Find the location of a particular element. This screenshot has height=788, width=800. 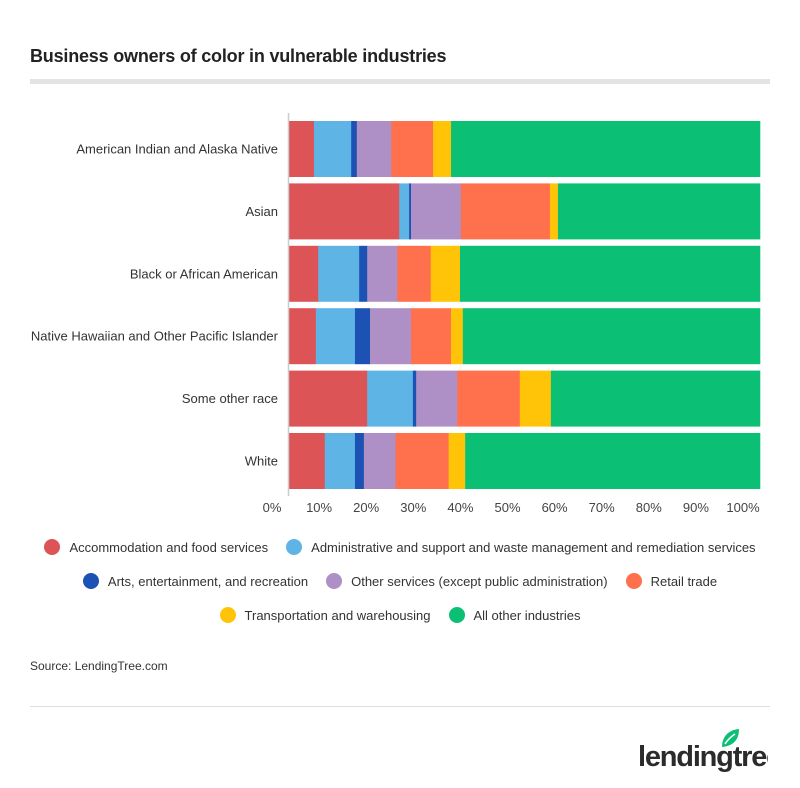

legend-item: All other industries is located at coordinates (514, 615).